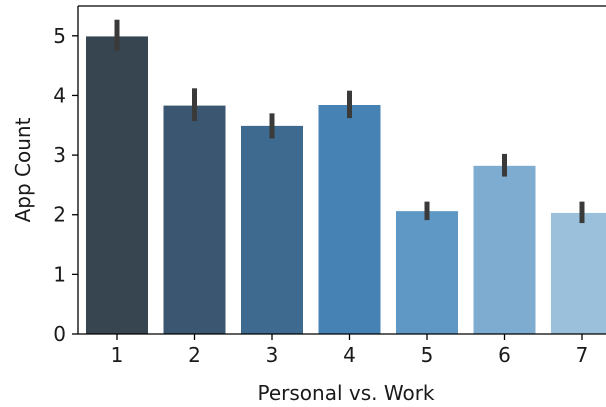  What do you see at coordinates (272, 355) in the screenshot?
I see `x-tick-label-3: 3` at bounding box center [272, 355].